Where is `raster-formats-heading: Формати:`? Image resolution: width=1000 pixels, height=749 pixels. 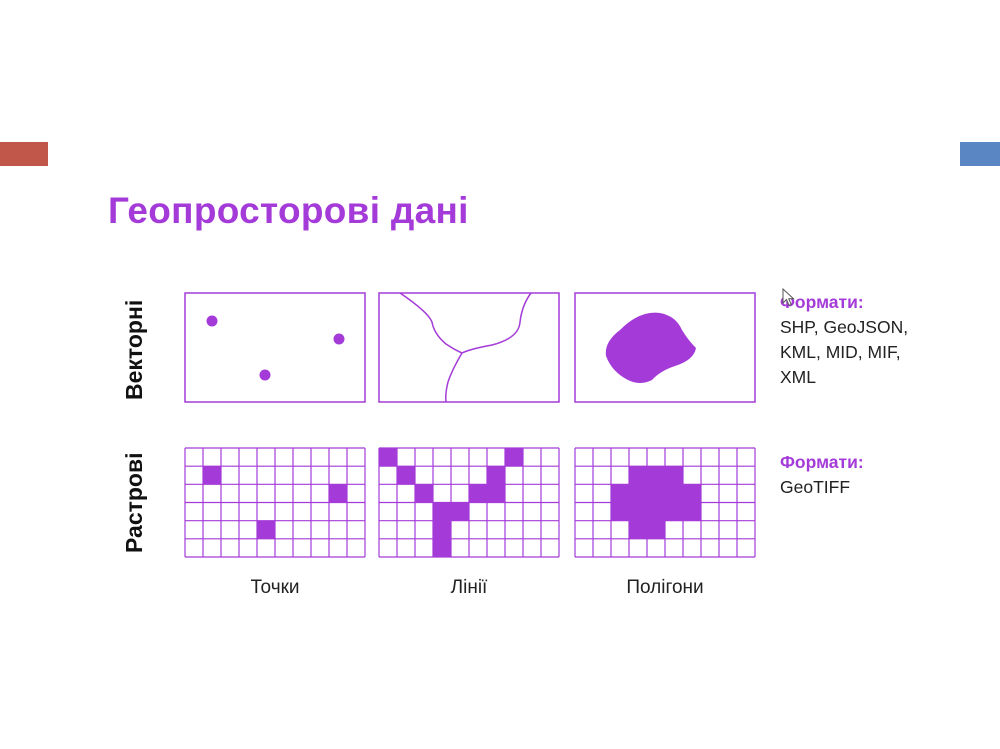 raster-formats-heading: Формати: is located at coordinates (822, 462).